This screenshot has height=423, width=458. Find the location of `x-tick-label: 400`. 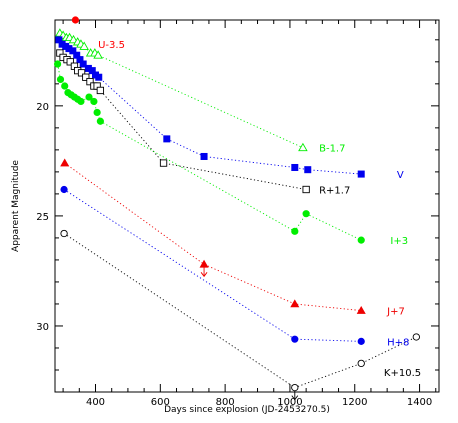

x-tick-label: 400 is located at coordinates (95, 402).